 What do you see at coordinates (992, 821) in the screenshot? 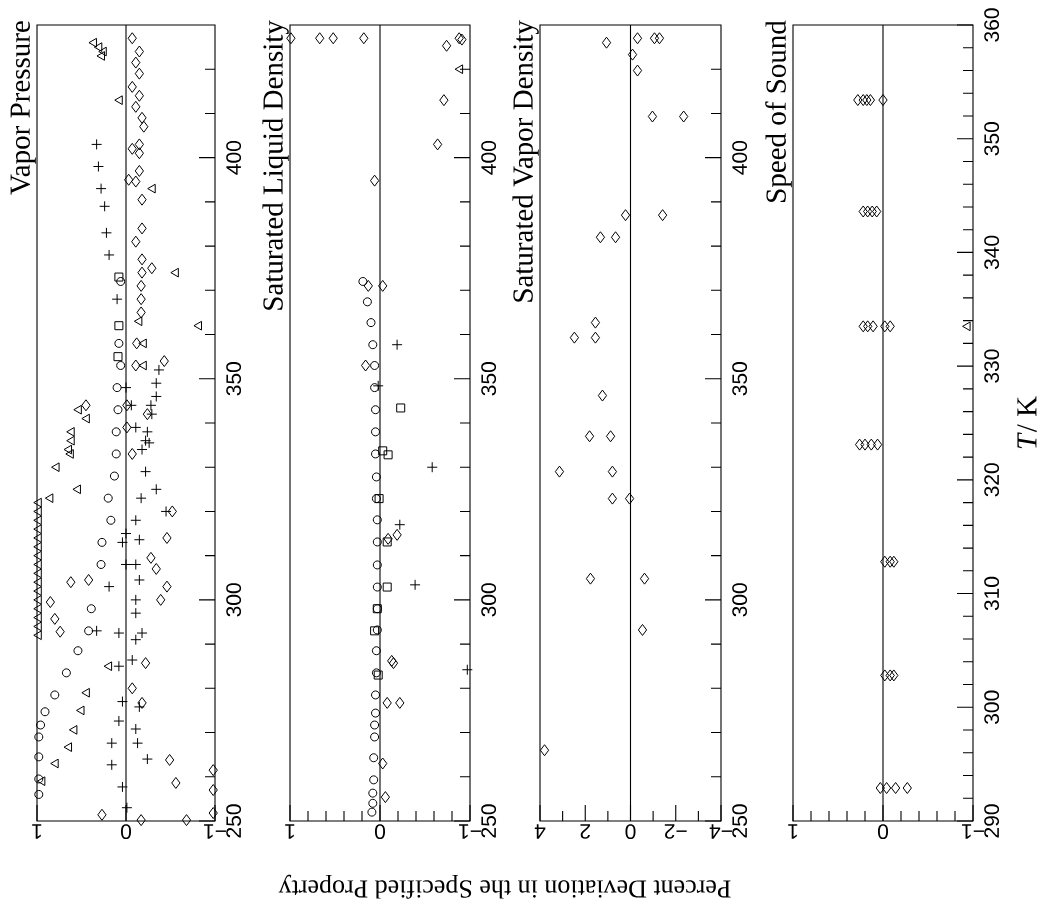
I see `y-tick-label: 290` at bounding box center [992, 821].